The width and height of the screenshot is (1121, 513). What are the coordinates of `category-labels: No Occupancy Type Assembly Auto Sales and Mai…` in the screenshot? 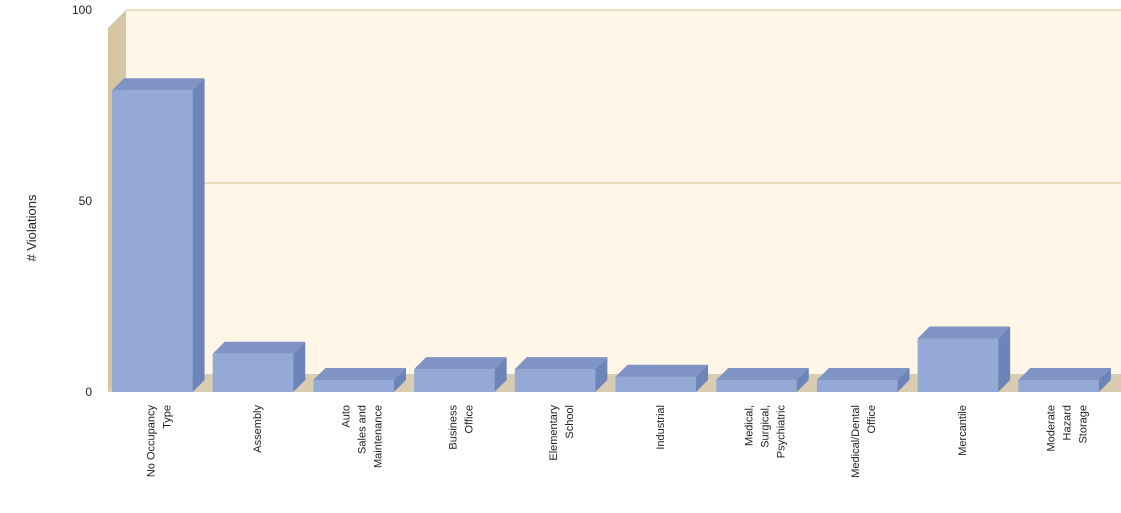 It's located at (617, 441).